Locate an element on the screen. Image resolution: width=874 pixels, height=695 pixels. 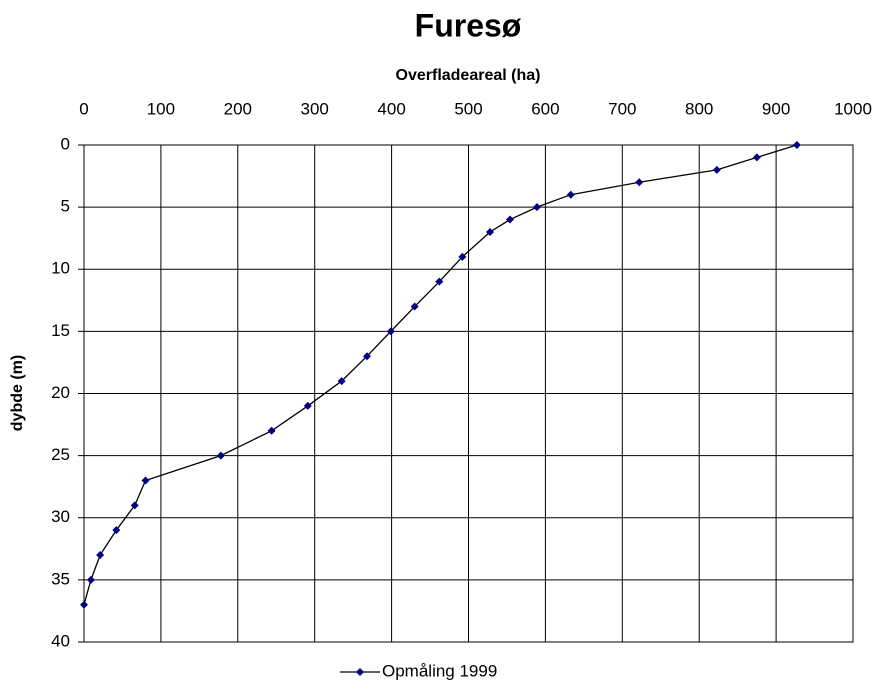
y-tick-label: 30 is located at coordinates (60, 516).